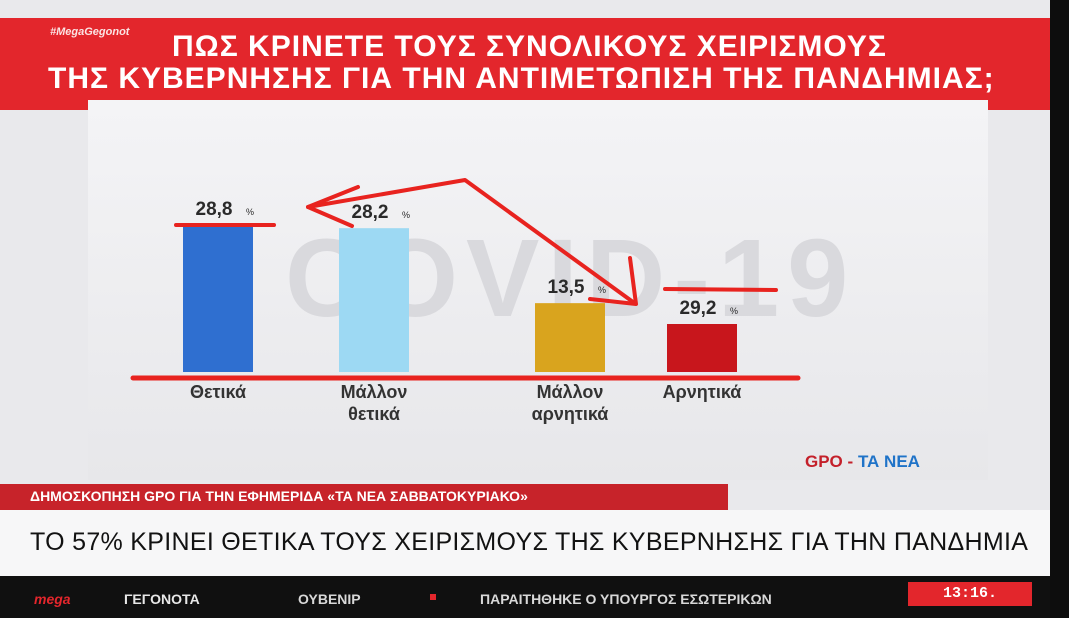 The width and height of the screenshot is (1069, 618). What do you see at coordinates (333, 206) in the screenshot?
I see `annotation-arrowhead-left` at bounding box center [333, 206].